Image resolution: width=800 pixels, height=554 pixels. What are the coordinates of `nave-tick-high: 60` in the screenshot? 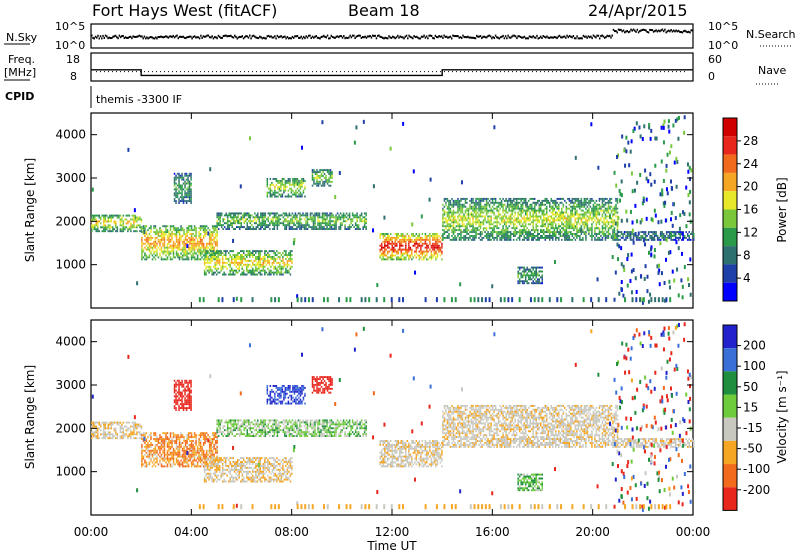 It's located at (715, 59).